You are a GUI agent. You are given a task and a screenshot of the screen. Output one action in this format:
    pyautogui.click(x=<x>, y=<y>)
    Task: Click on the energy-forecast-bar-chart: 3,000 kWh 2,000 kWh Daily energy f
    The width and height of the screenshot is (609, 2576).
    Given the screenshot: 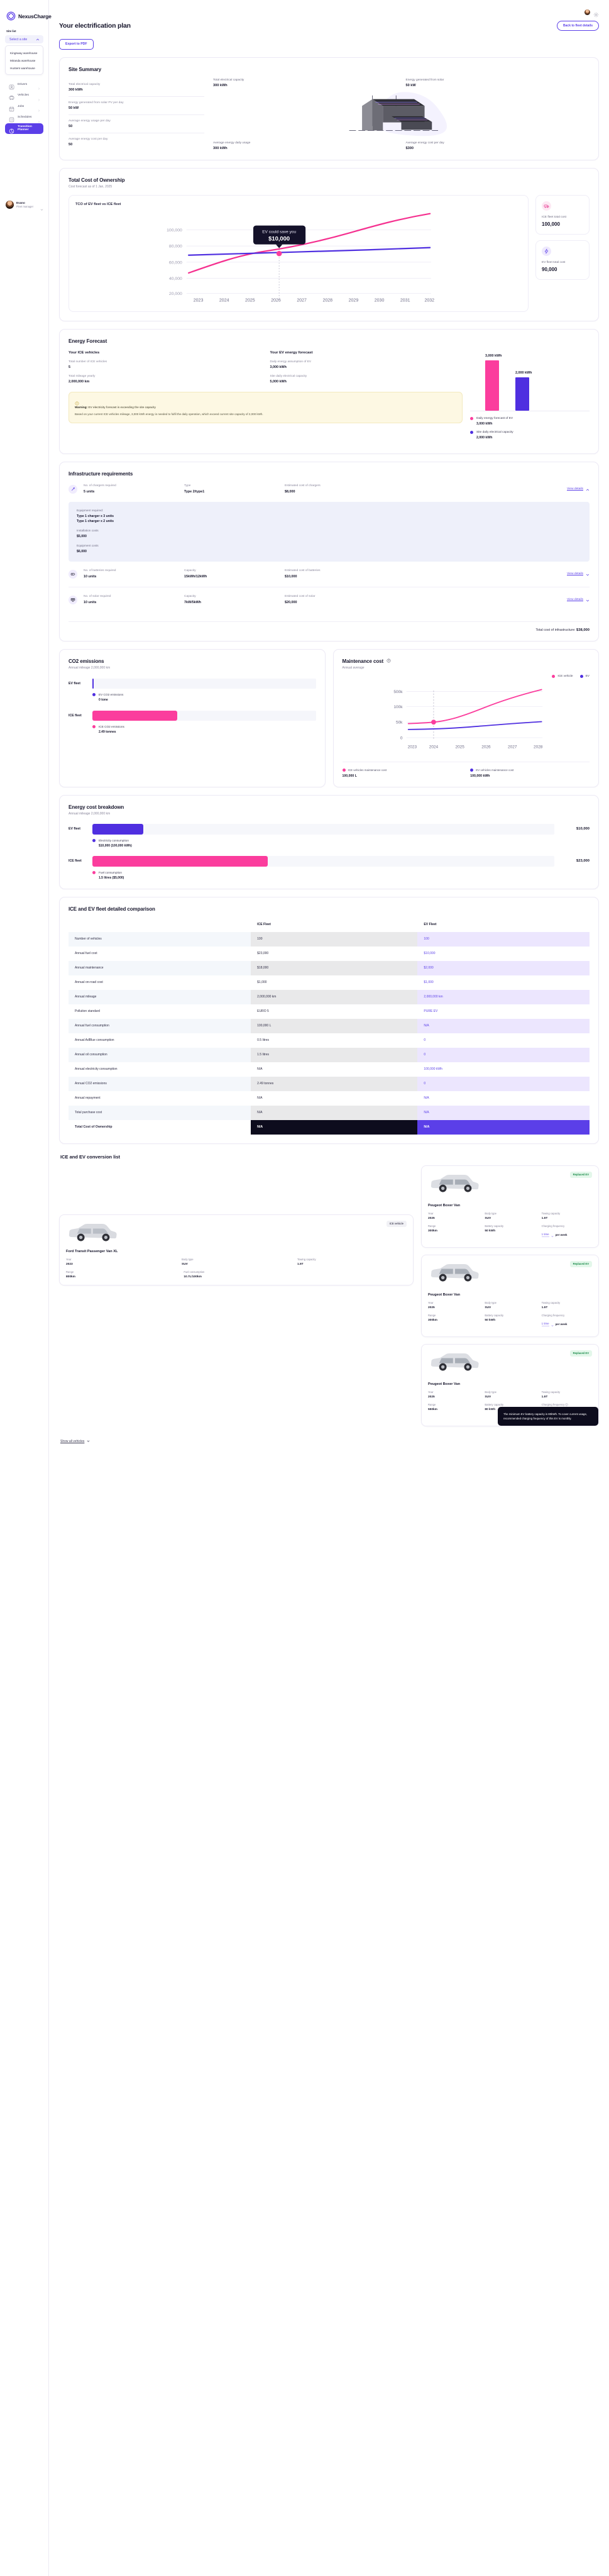 What is the action you would take?
    pyautogui.click(x=530, y=398)
    